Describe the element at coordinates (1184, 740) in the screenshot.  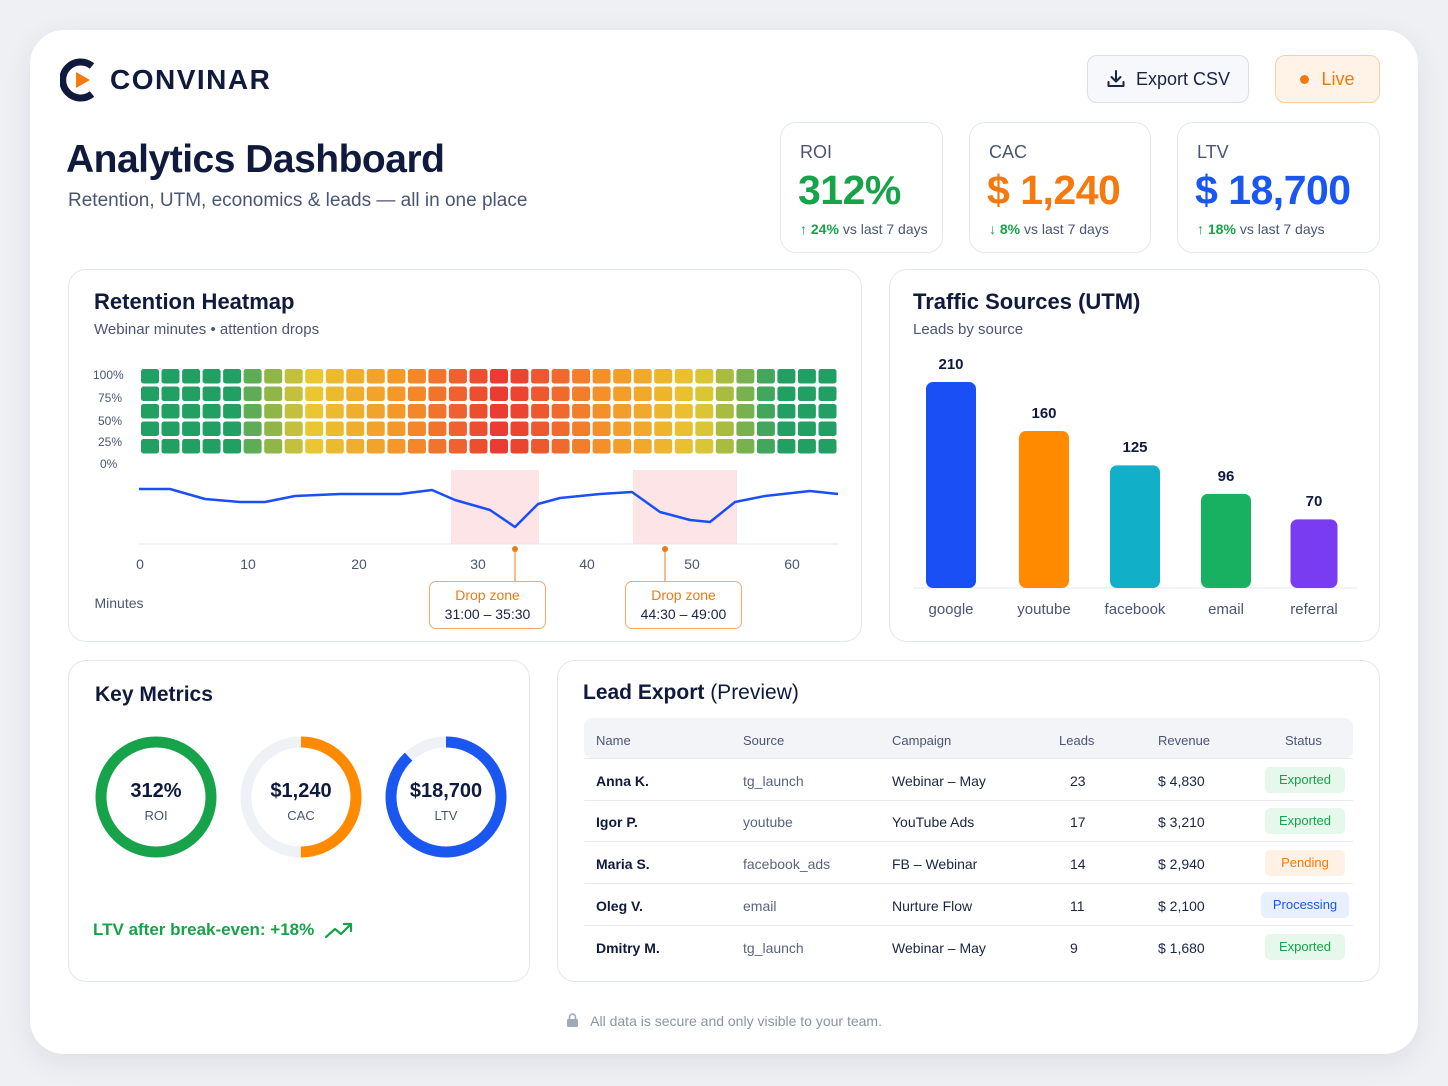
I see `column-header-revenue: Revenue` at that location.